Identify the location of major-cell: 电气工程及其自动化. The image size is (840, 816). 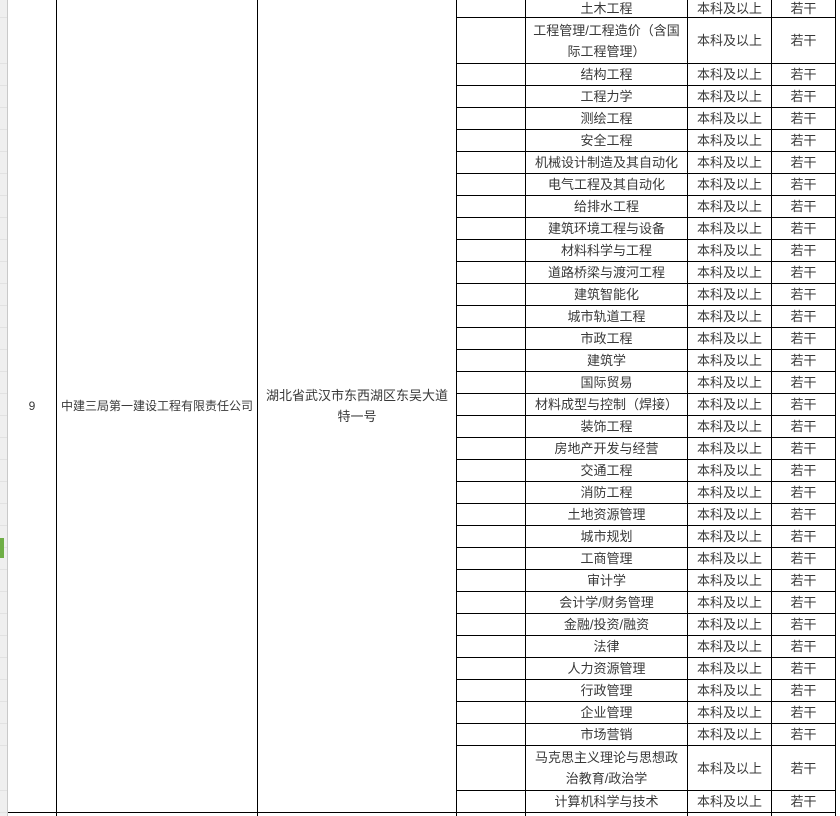
(607, 185).